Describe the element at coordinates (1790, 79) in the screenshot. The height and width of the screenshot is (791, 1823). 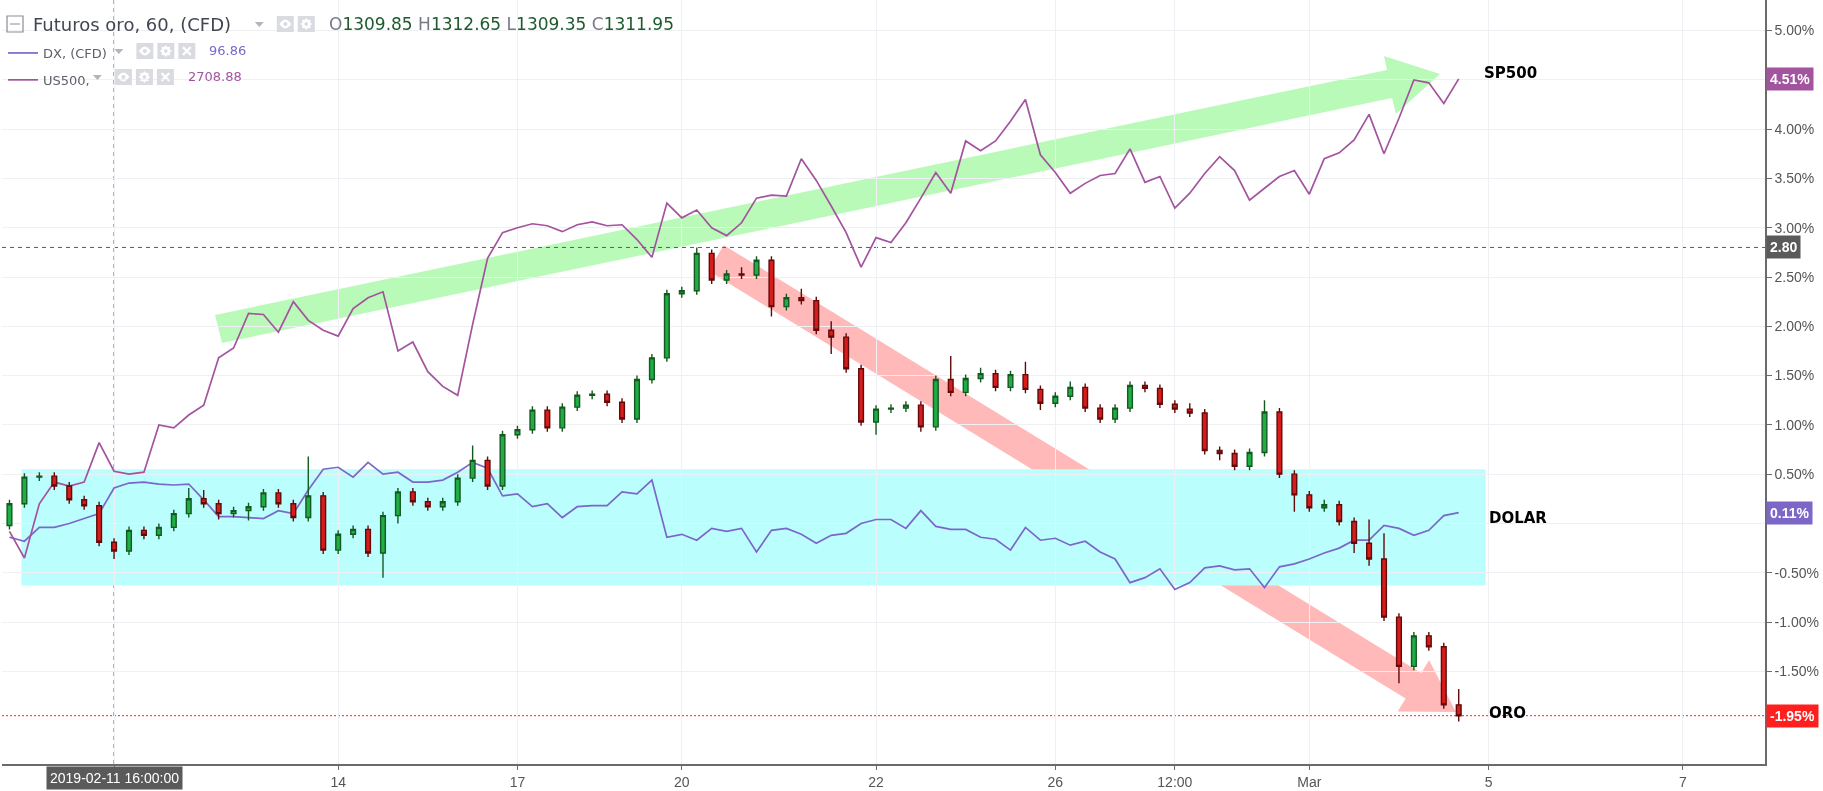
I see `text: 4.51%` at that location.